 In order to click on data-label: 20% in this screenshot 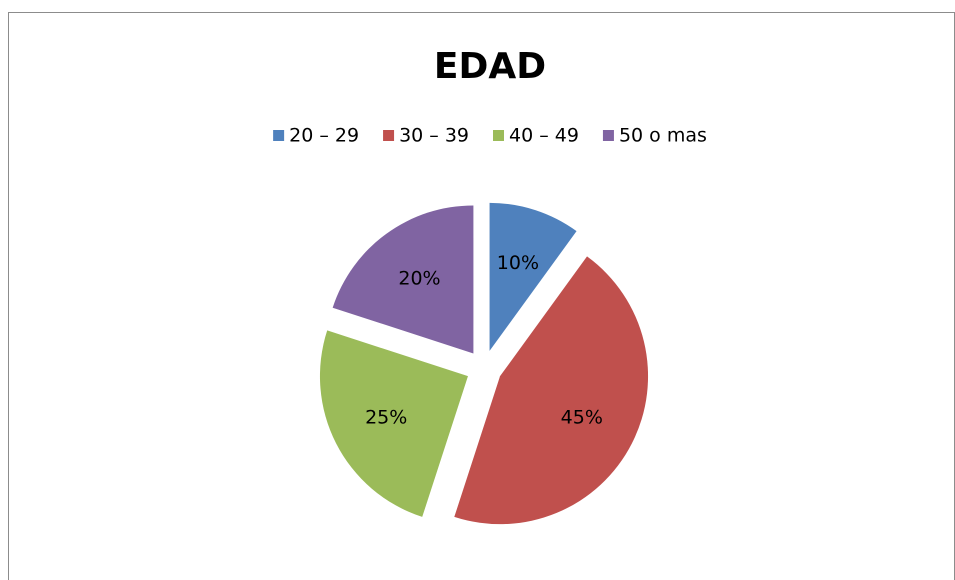, I will do `click(419, 279)`.